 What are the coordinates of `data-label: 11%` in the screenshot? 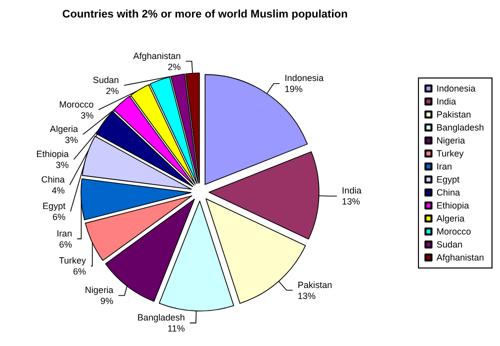 It's located at (176, 328).